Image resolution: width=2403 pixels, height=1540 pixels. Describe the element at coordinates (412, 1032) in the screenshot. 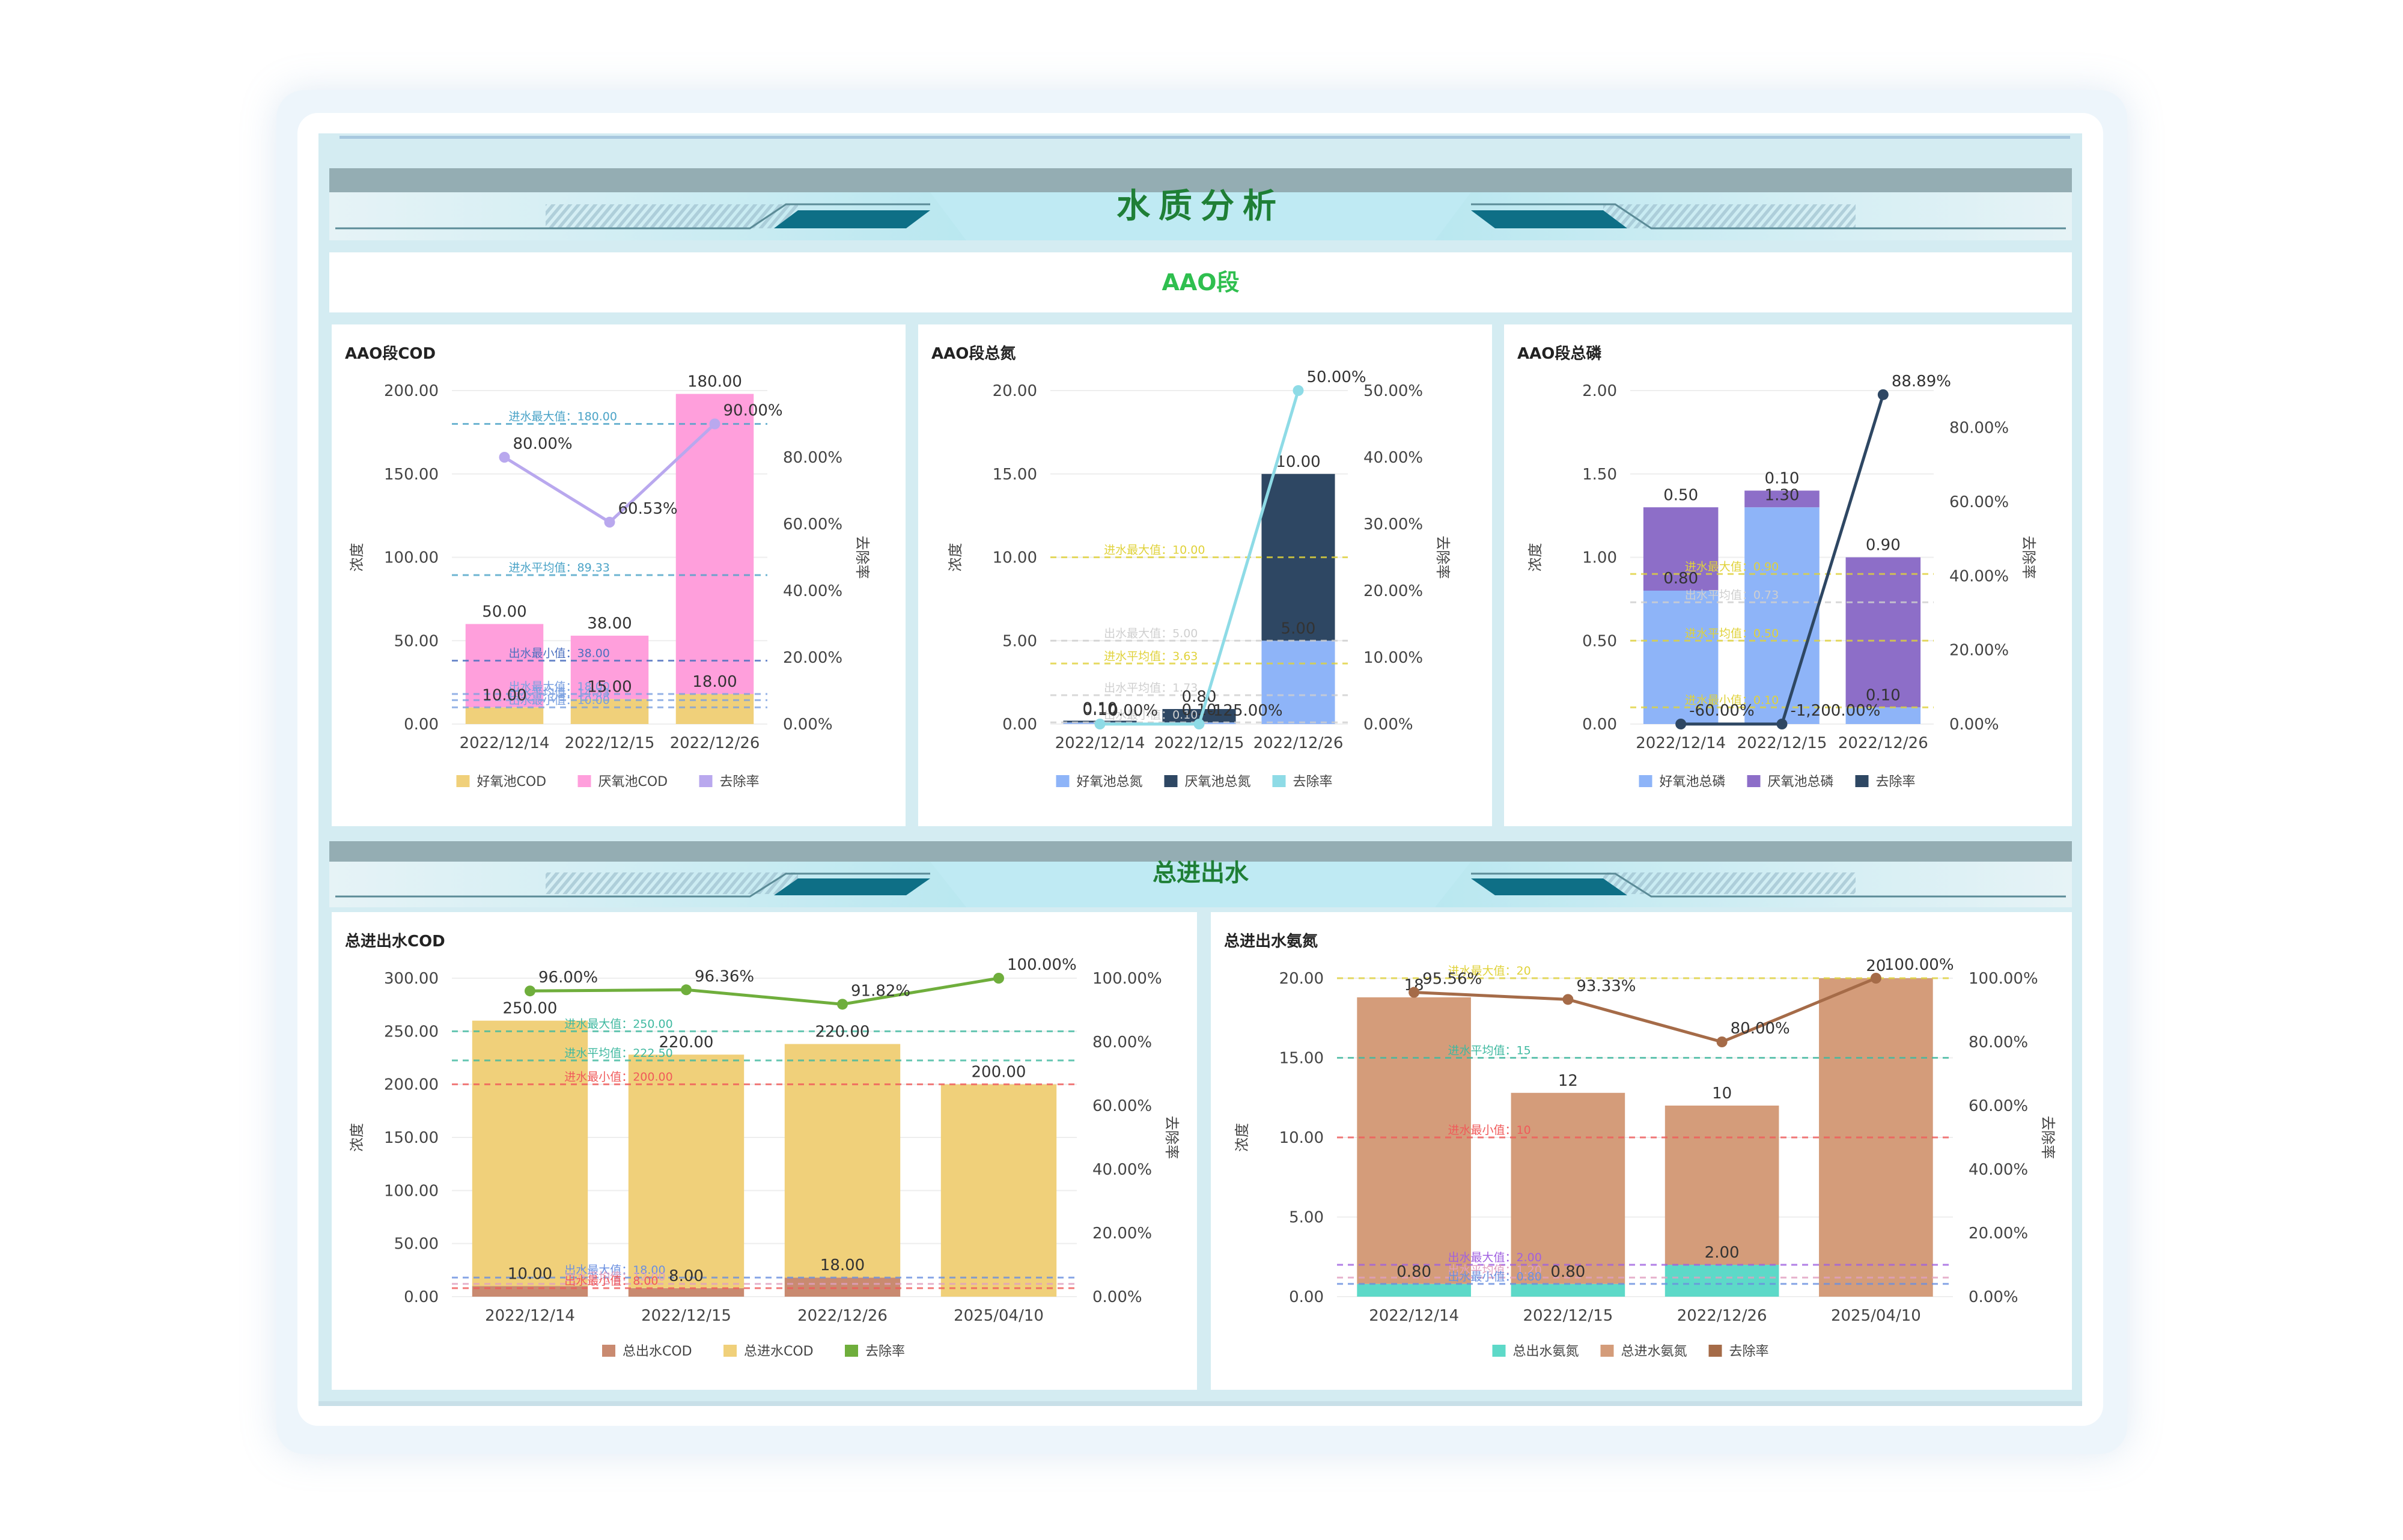

I see `y-tick-label: 250.00` at that location.